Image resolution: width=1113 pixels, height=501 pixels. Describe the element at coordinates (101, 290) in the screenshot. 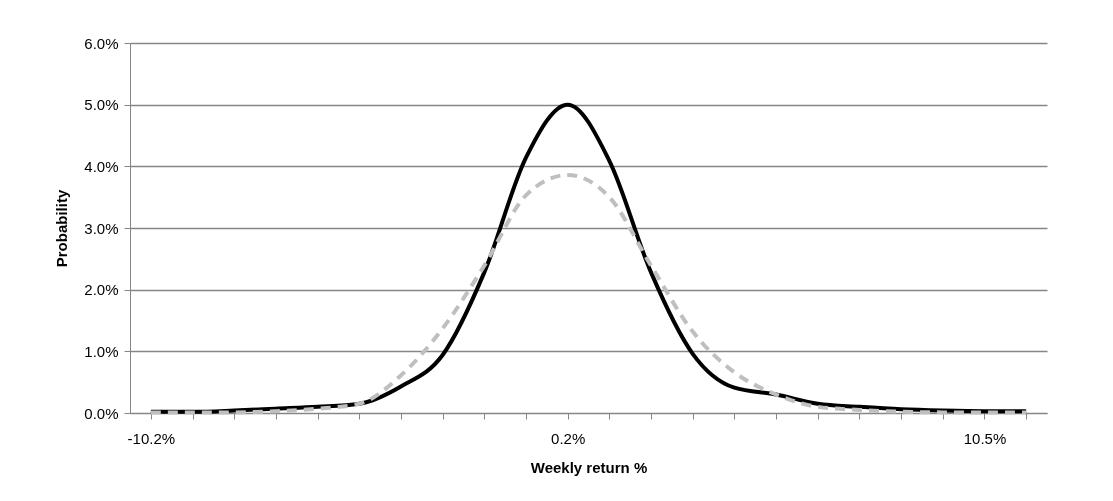

I see `y-tick-label: 2.0%` at that location.